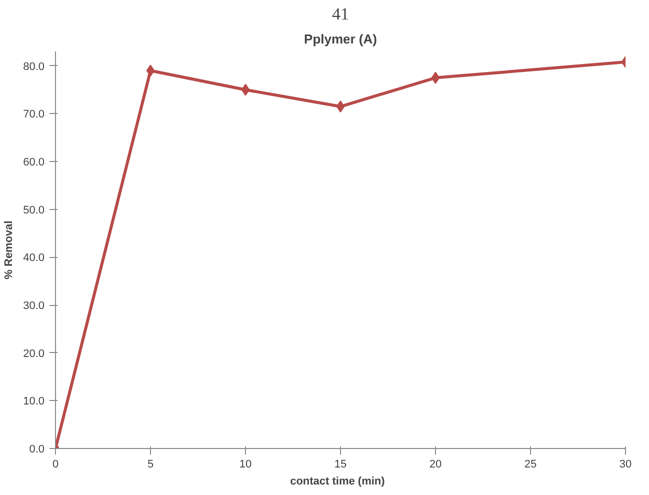 This screenshot has height=495, width=649. Describe the element at coordinates (340, 464) in the screenshot. I see `x-tick-label: 15` at that location.